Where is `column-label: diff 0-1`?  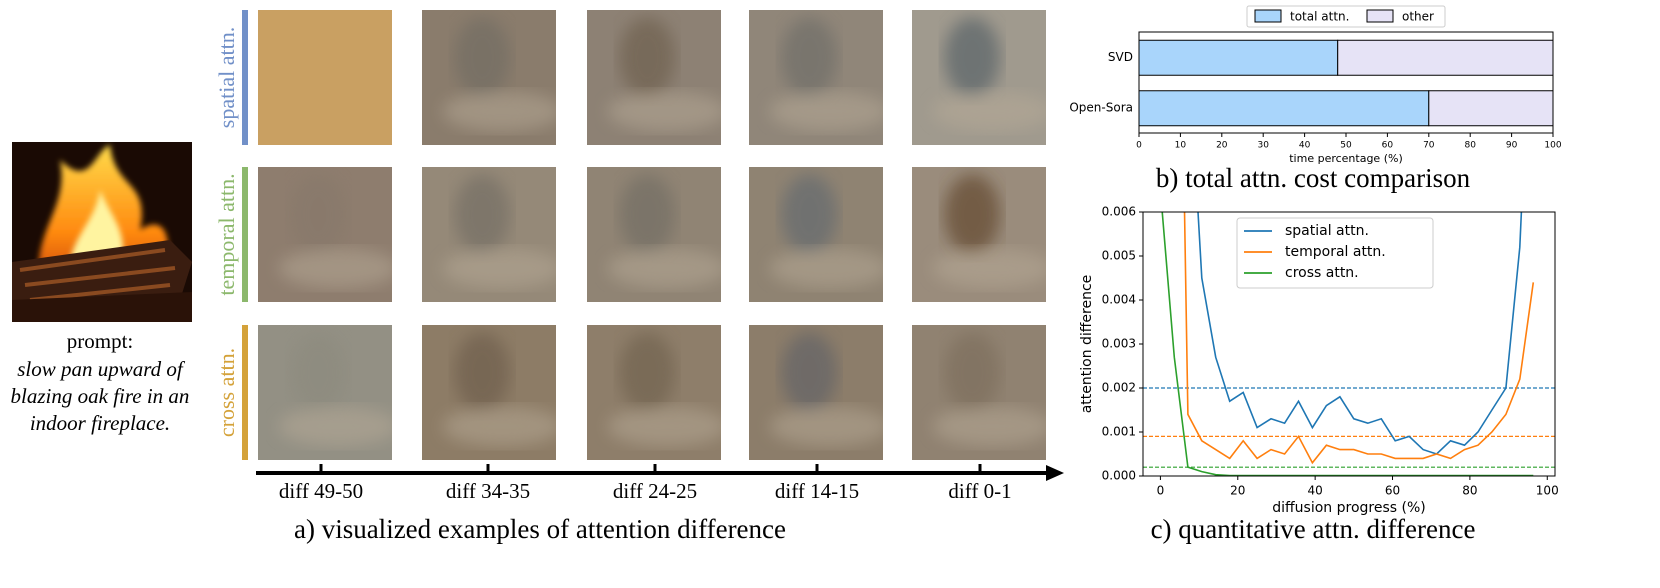
column-label: diff 0-1 is located at coordinates (979, 491).